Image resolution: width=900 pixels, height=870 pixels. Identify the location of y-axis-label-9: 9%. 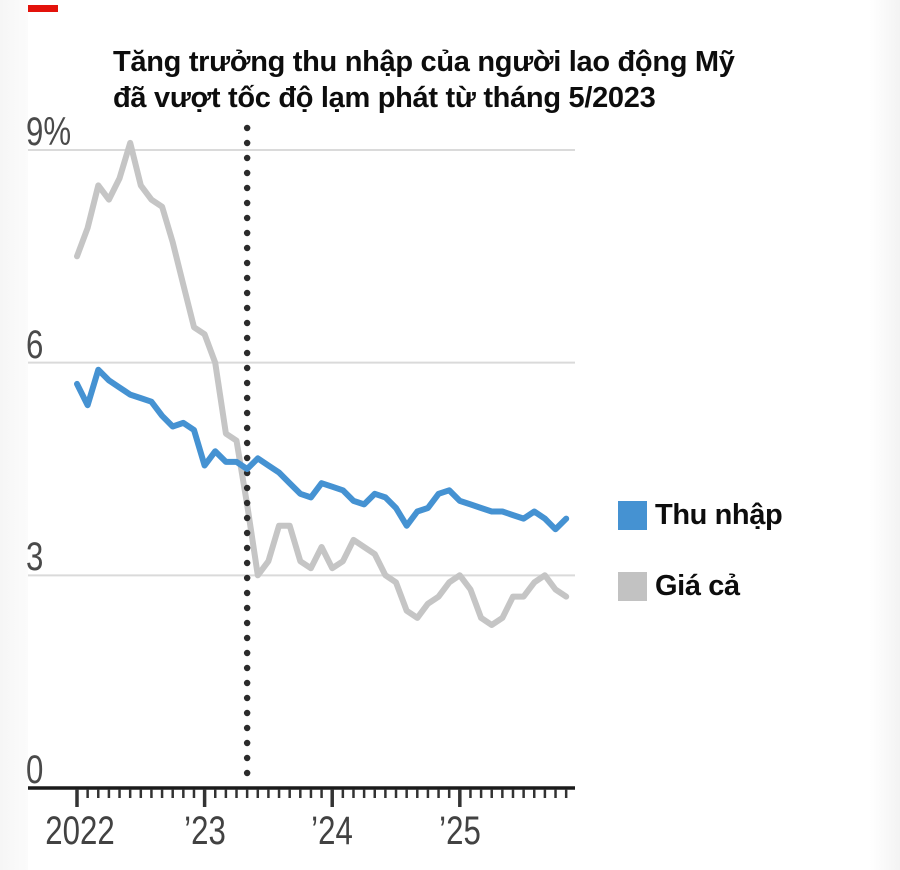
(49, 132).